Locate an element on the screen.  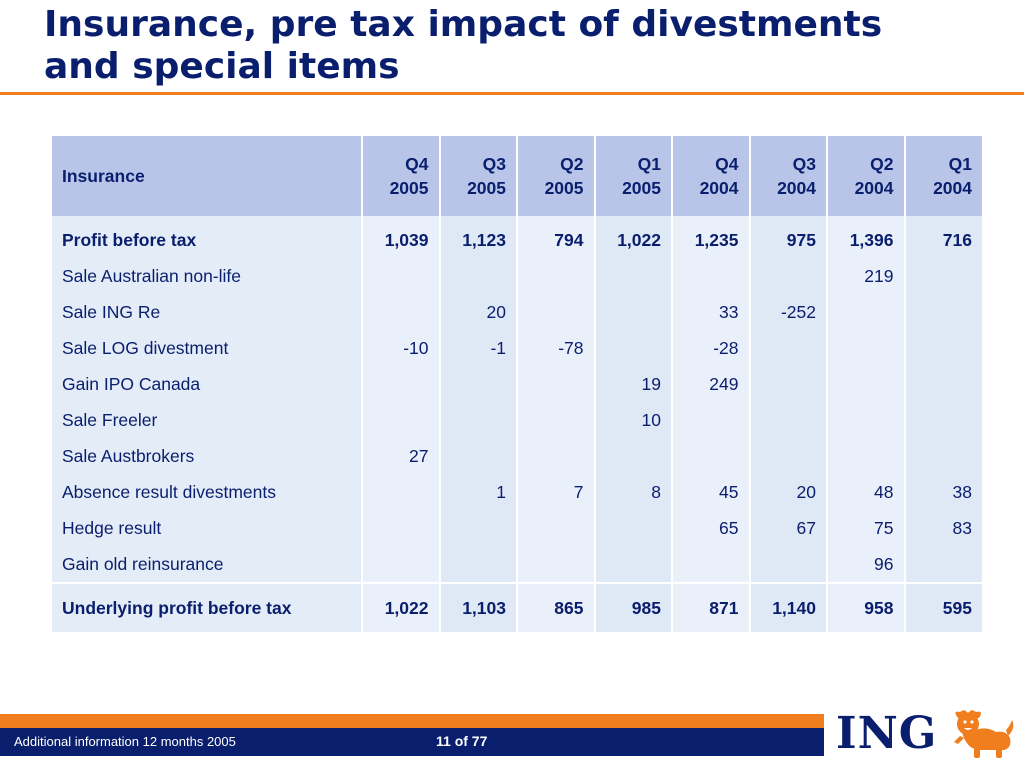
row-label: Sale LOG divestment is located at coordinates (207, 348).